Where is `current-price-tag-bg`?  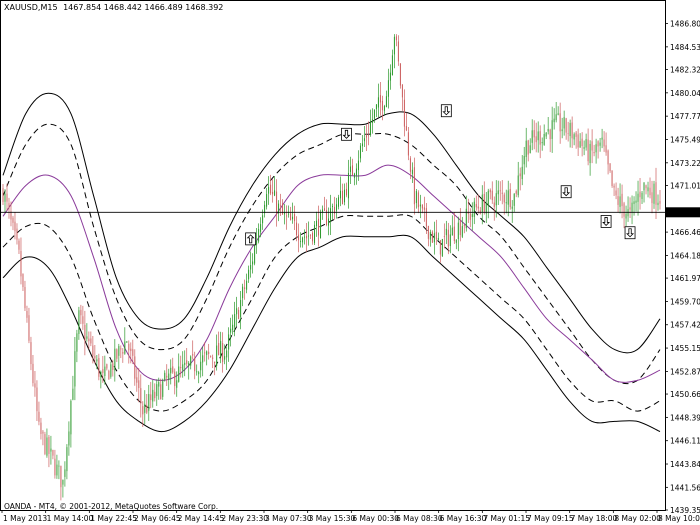 current-price-tag-bg is located at coordinates (683, 212).